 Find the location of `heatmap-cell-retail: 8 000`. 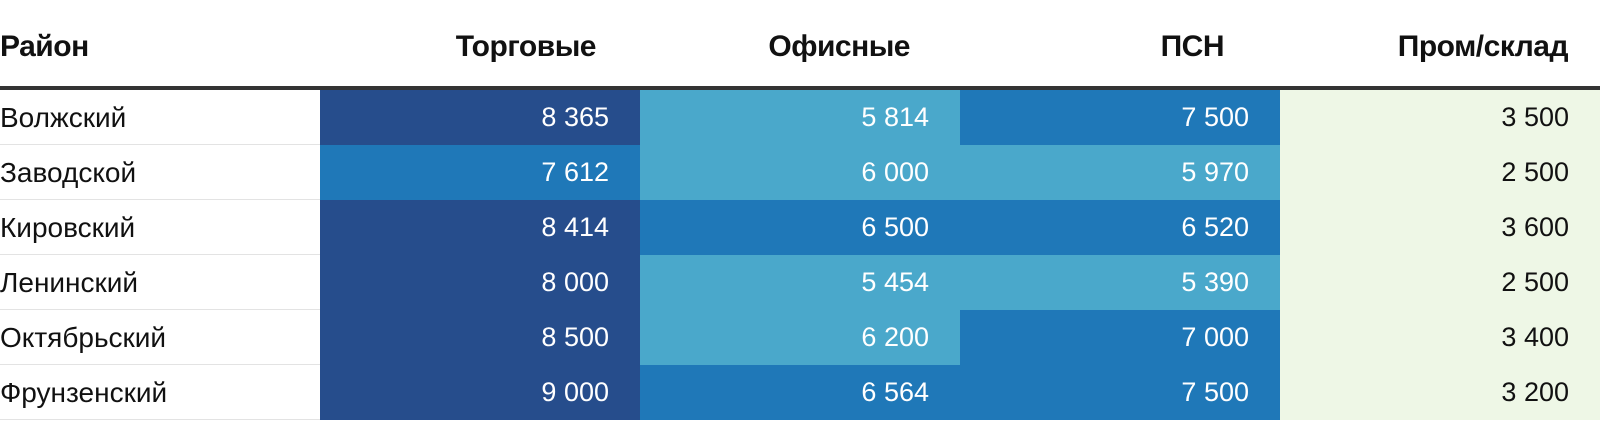

heatmap-cell-retail: 8 000 is located at coordinates (480, 282).